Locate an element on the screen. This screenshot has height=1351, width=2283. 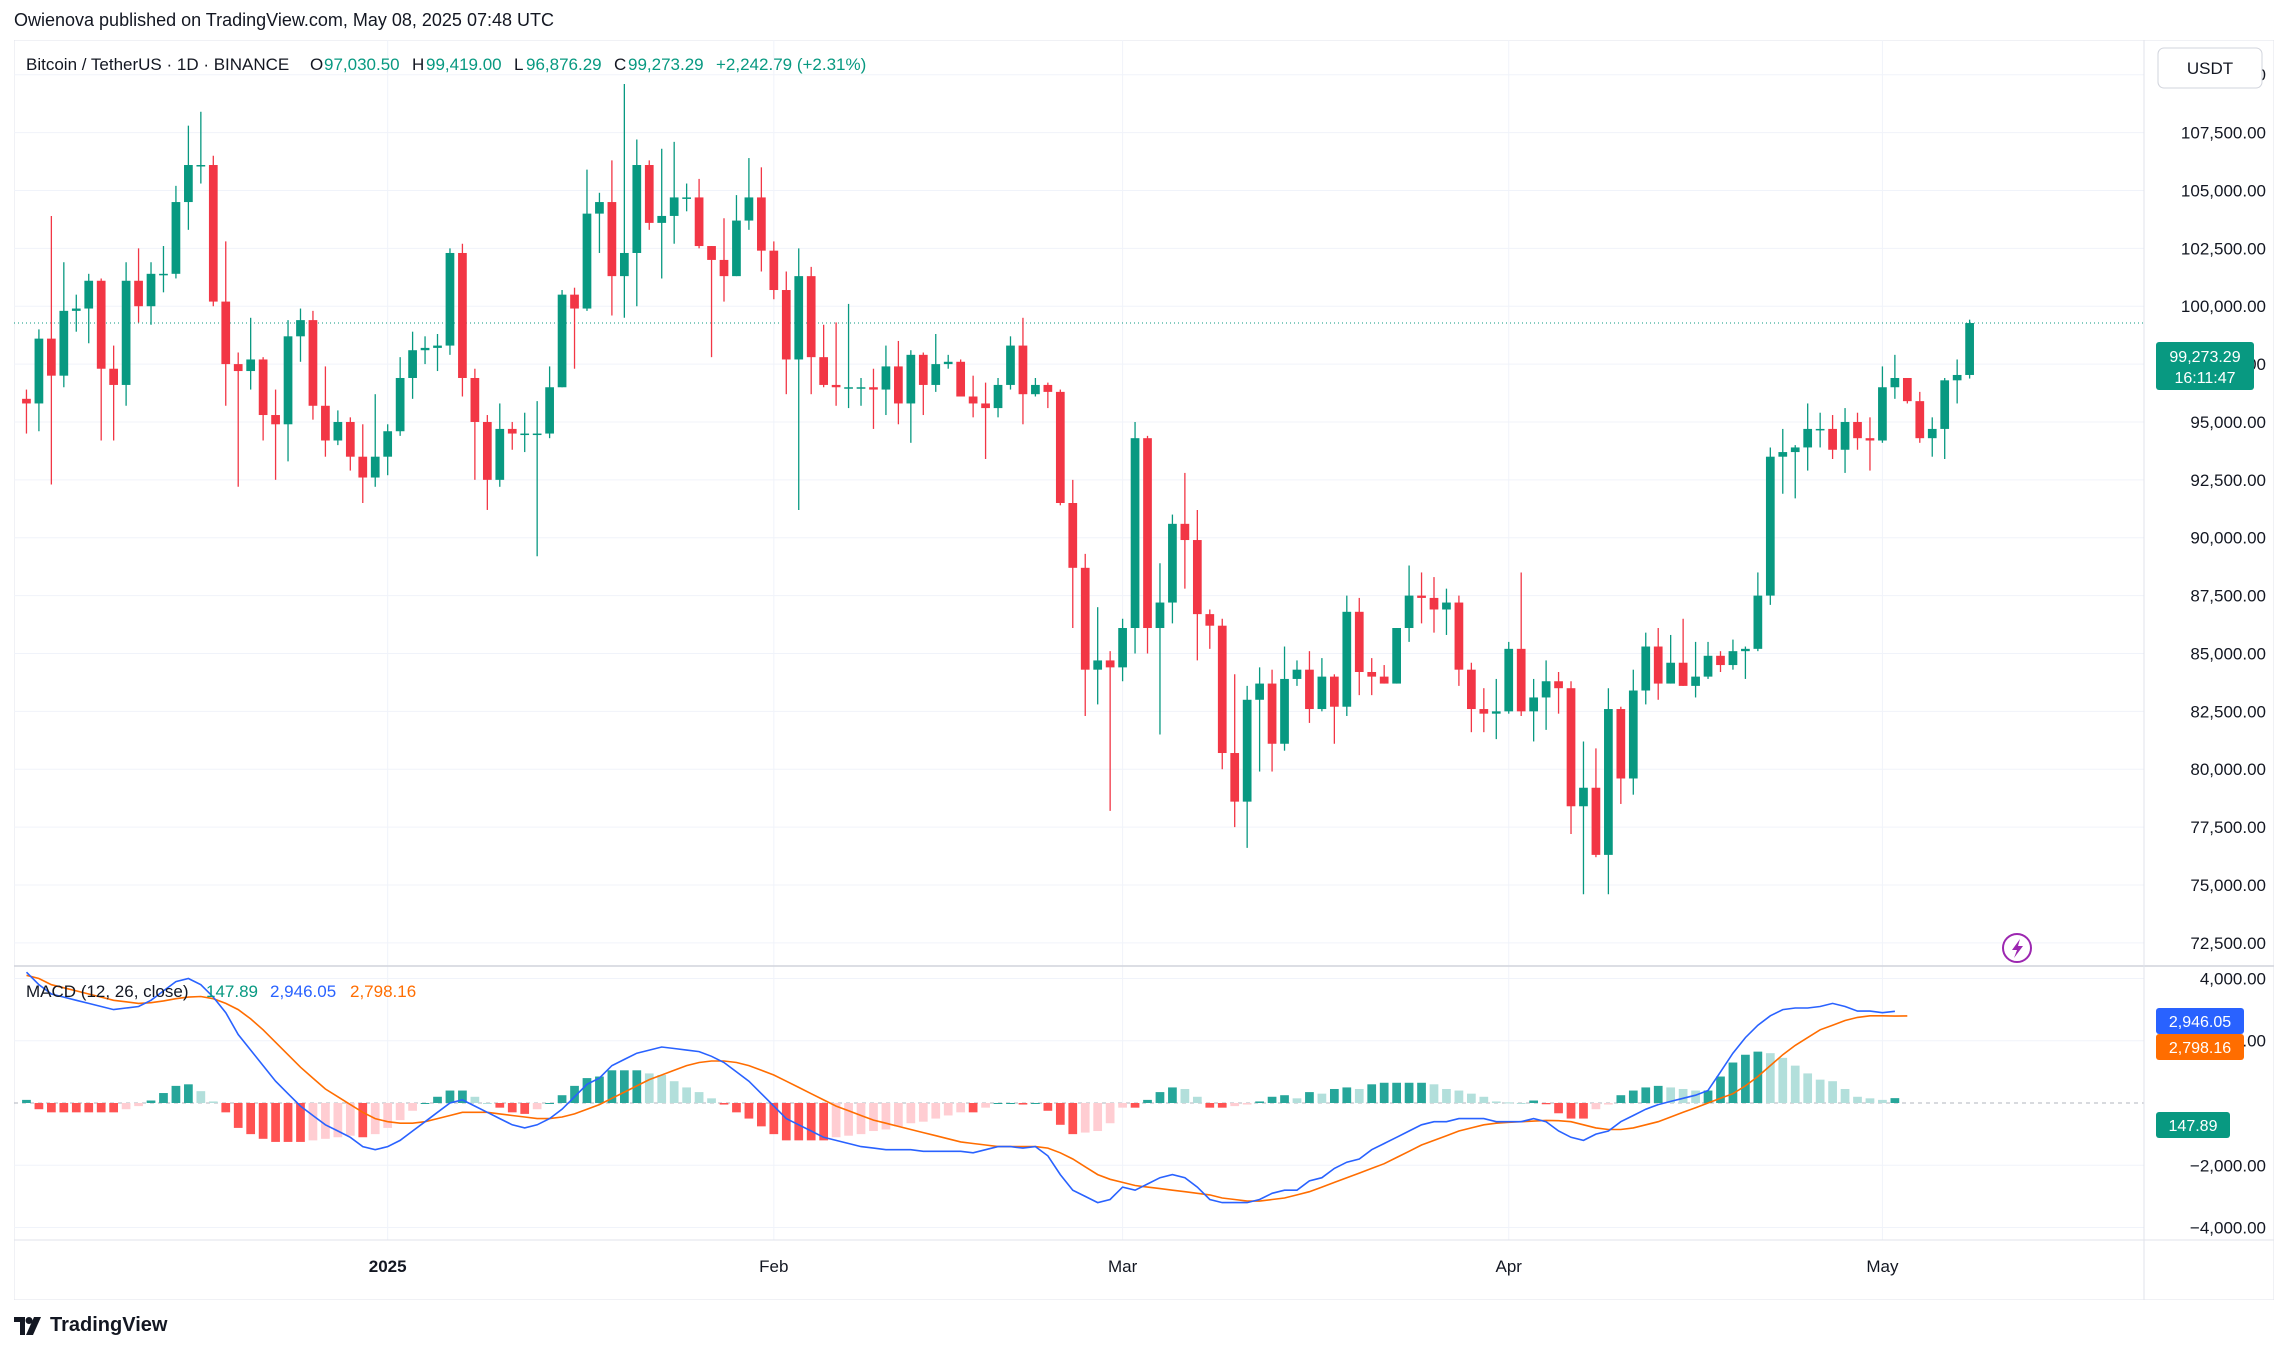
price-tick-label: 85,000.00 is located at coordinates (2228, 653).